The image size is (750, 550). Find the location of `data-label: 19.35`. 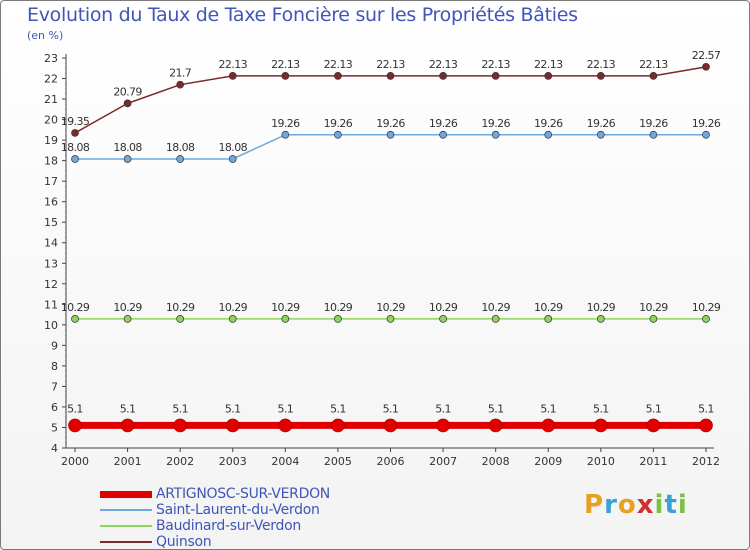

data-label: 19.35 is located at coordinates (75, 121).